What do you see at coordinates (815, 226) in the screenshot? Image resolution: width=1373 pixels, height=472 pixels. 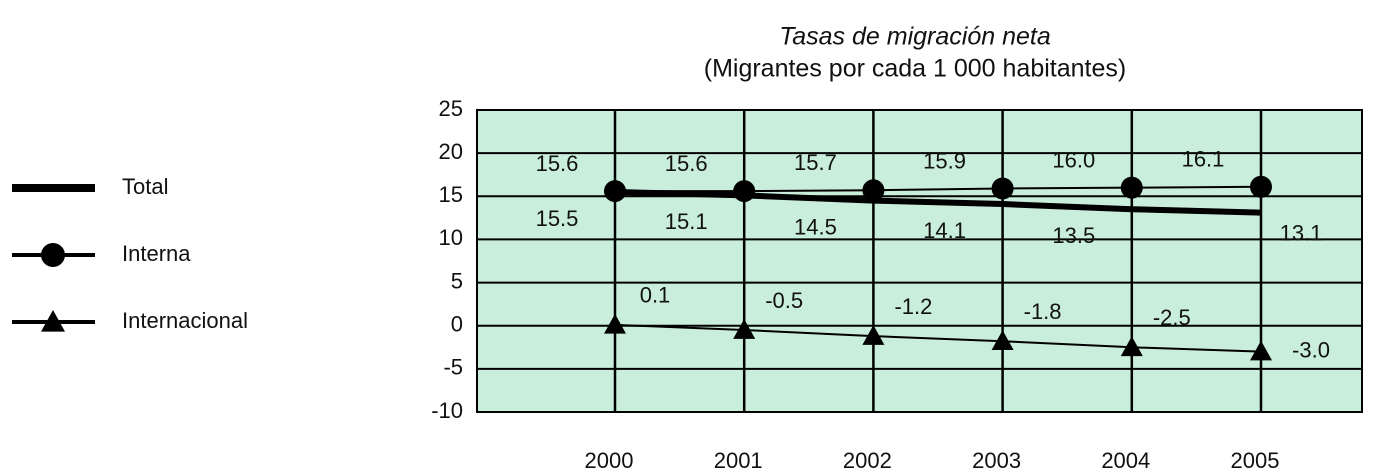 I see `value-label: 14.5` at bounding box center [815, 226].